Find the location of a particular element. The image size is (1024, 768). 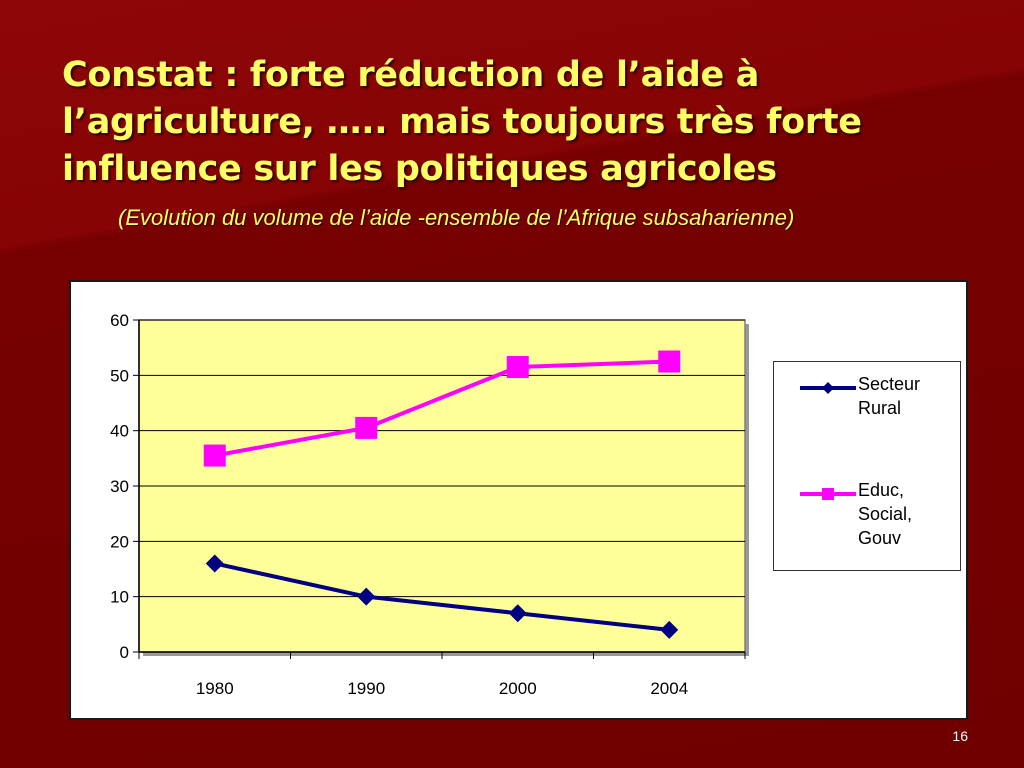

x-tick-label: 2004 is located at coordinates (669, 688).